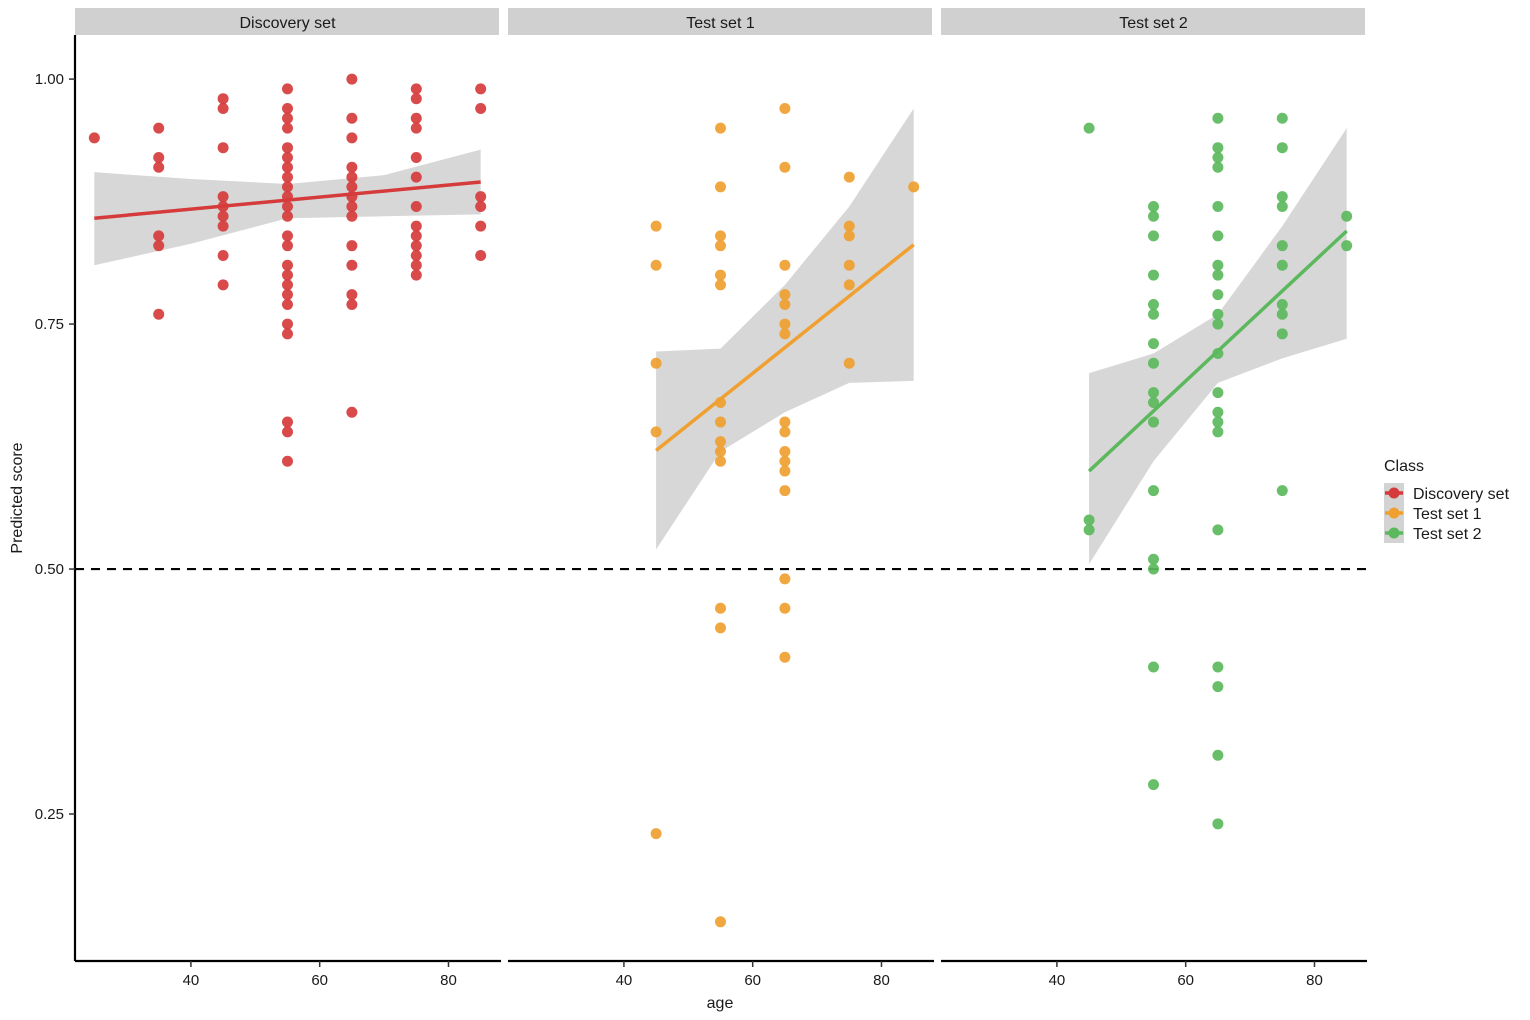 The width and height of the screenshot is (1530, 1020). Describe the element at coordinates (1447, 513) in the screenshot. I see `legend-items: Discovery set Test set 1 Test set 2` at that location.